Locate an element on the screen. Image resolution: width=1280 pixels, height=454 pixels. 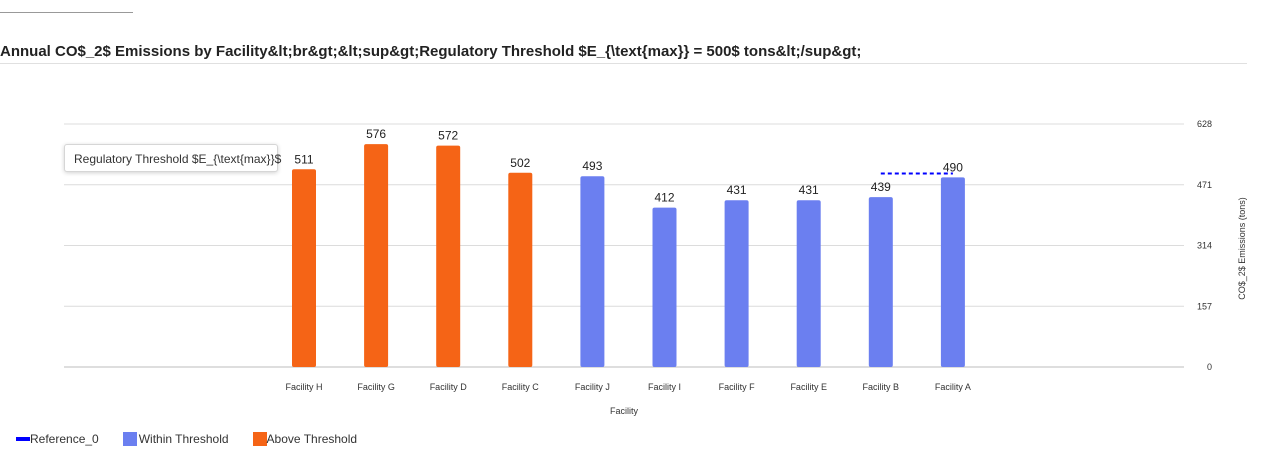
x-tick-label: Facility E is located at coordinates (808, 387).